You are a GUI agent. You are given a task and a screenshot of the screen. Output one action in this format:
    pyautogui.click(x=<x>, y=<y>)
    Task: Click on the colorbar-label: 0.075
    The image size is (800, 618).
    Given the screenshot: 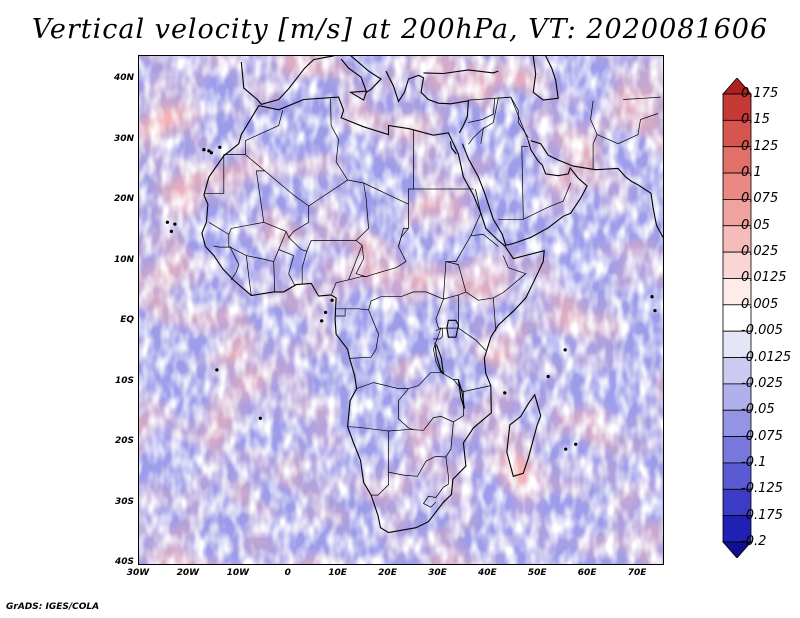 What is the action you would take?
    pyautogui.click(x=760, y=199)
    